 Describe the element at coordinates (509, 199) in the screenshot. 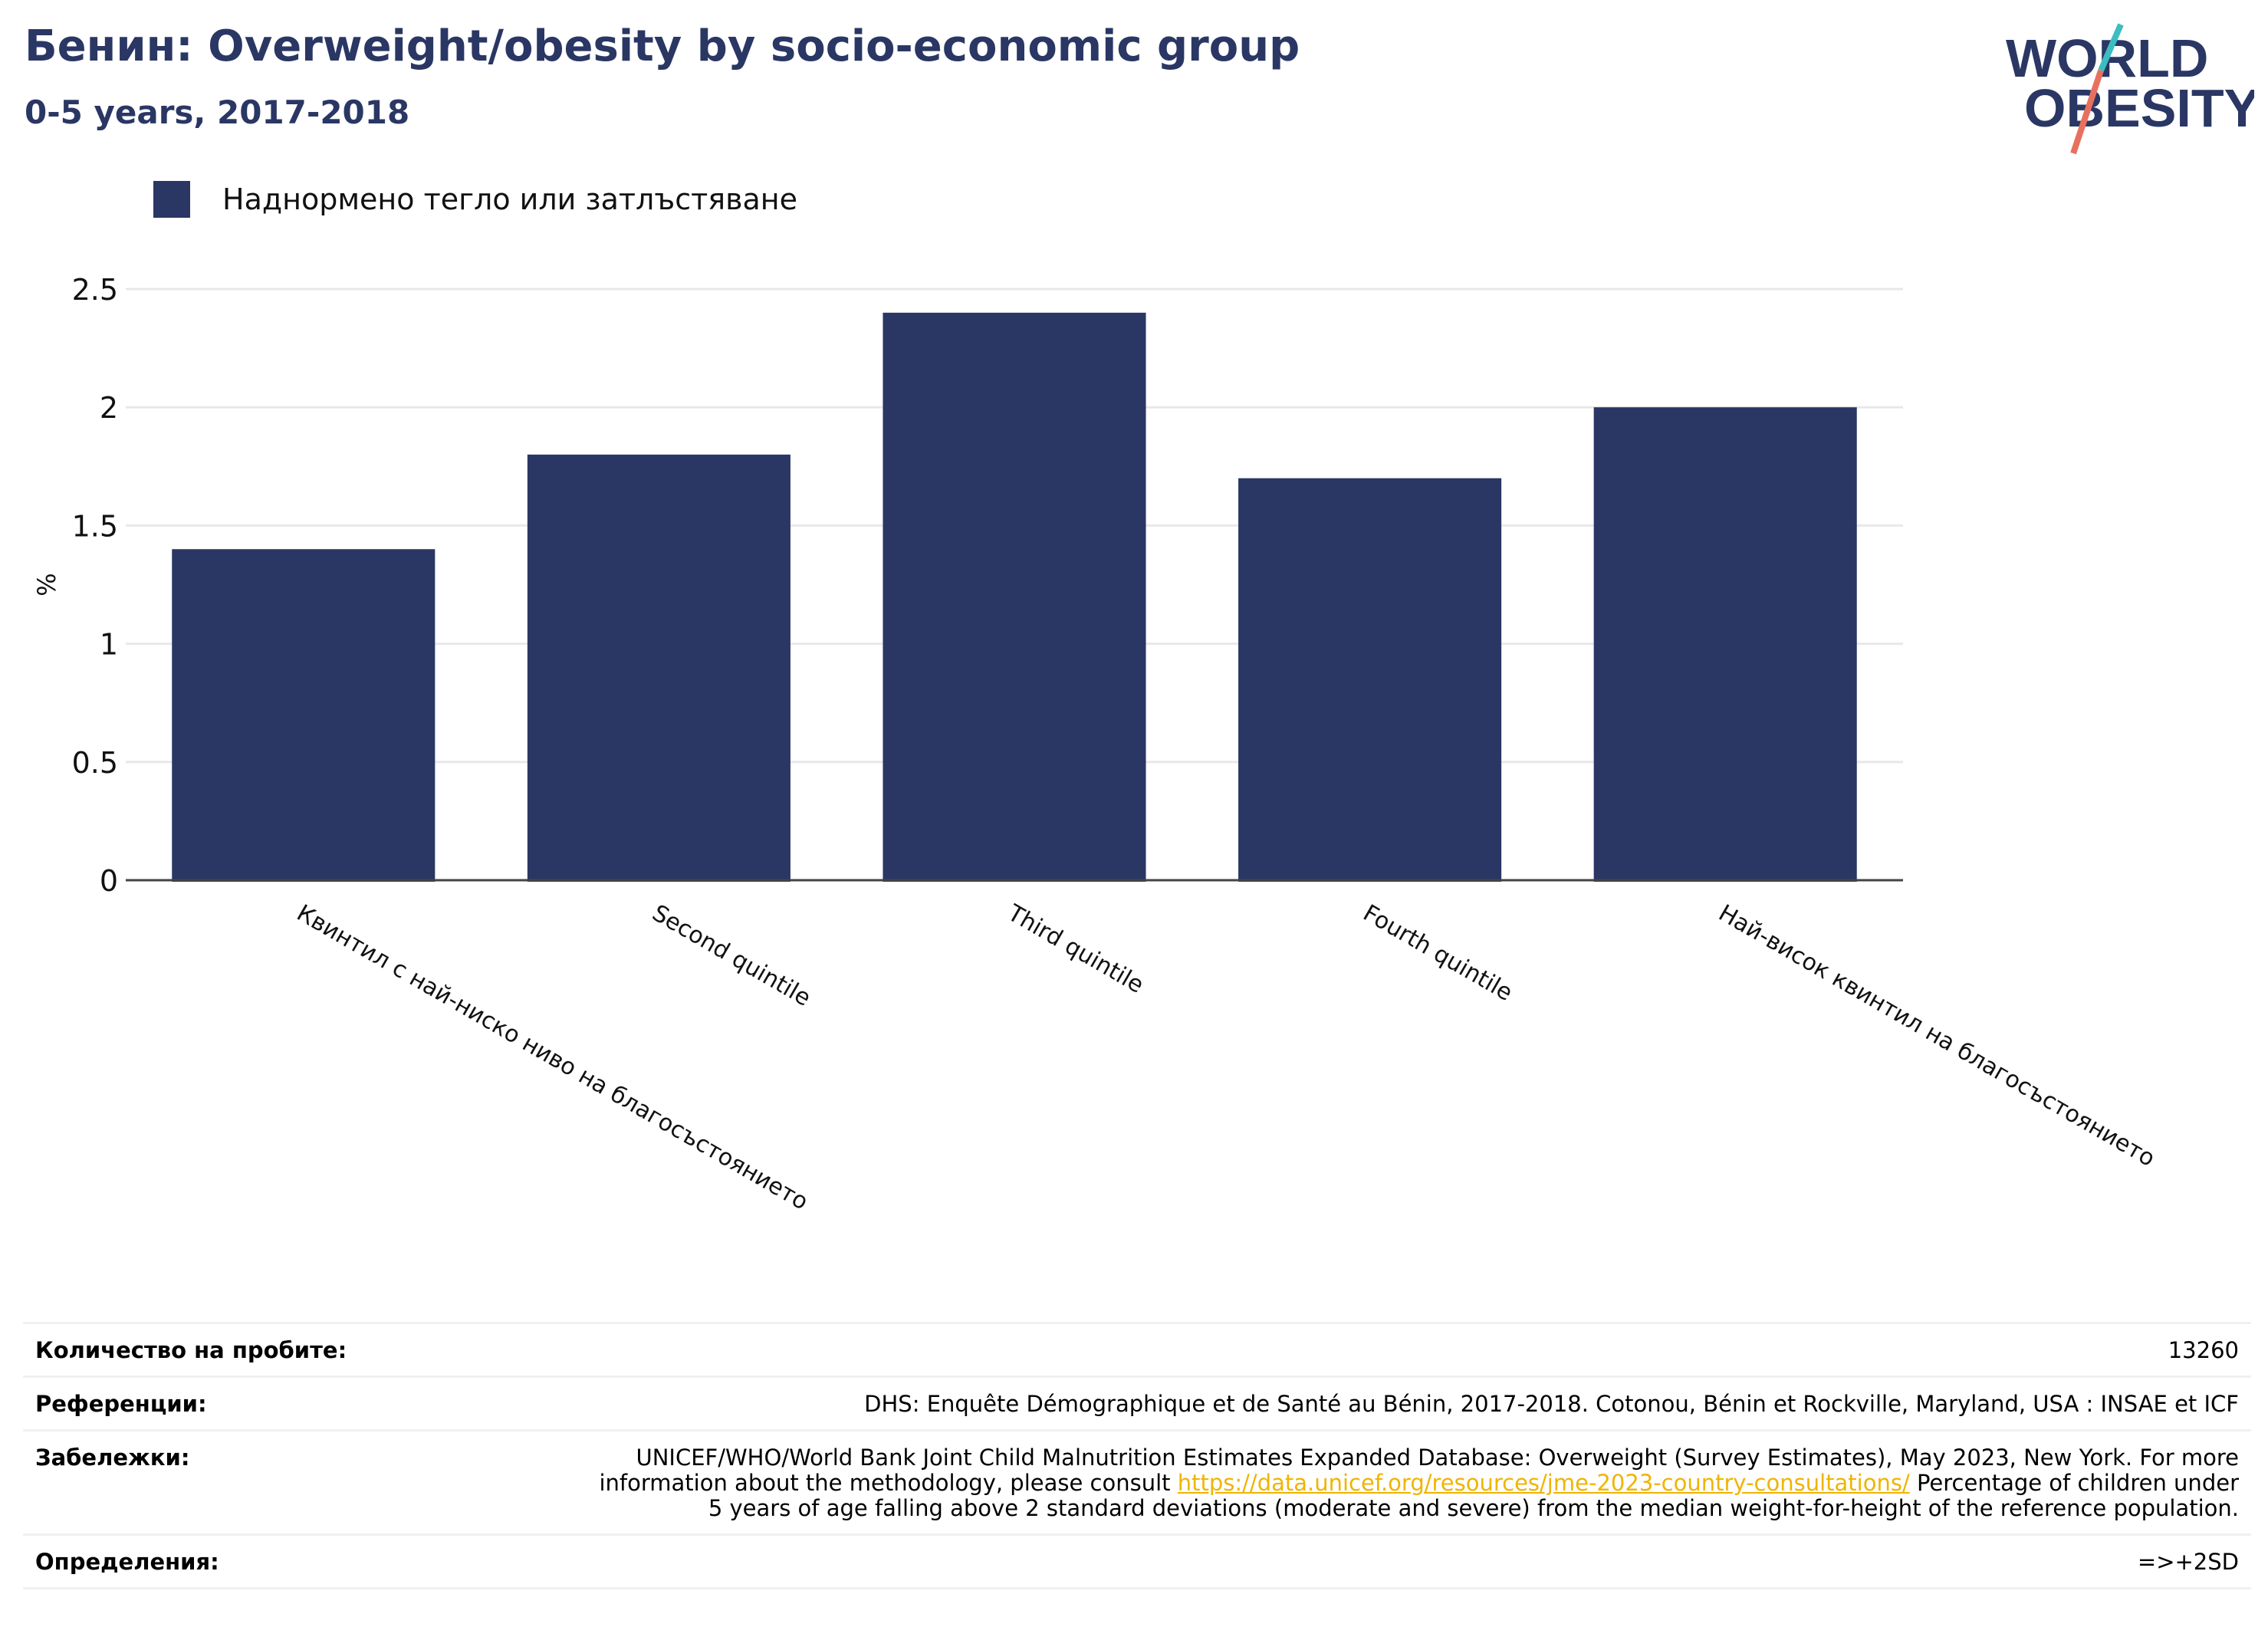

I see `legend-label: Наднормено тегло или затлъстяване` at that location.